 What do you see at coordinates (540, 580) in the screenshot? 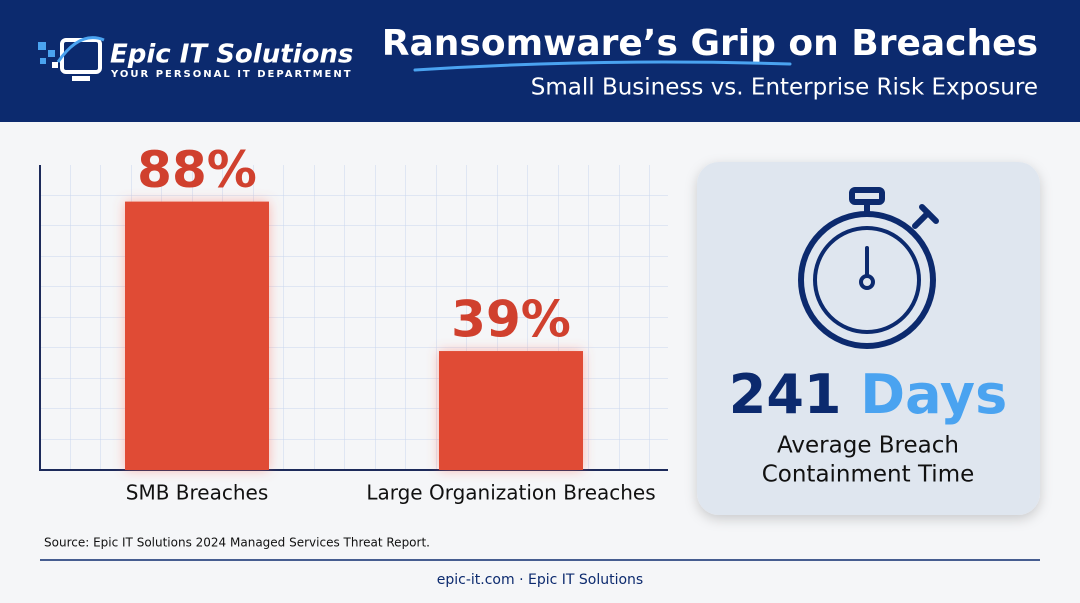
I see `footer: epic-it.com · Epic IT Solutions` at bounding box center [540, 580].